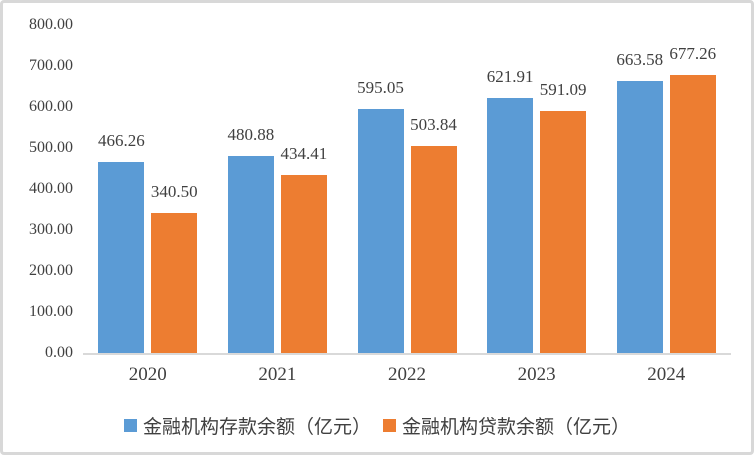 The width and height of the screenshot is (754, 455). I want to click on data-label: 677.26, so click(693, 54).